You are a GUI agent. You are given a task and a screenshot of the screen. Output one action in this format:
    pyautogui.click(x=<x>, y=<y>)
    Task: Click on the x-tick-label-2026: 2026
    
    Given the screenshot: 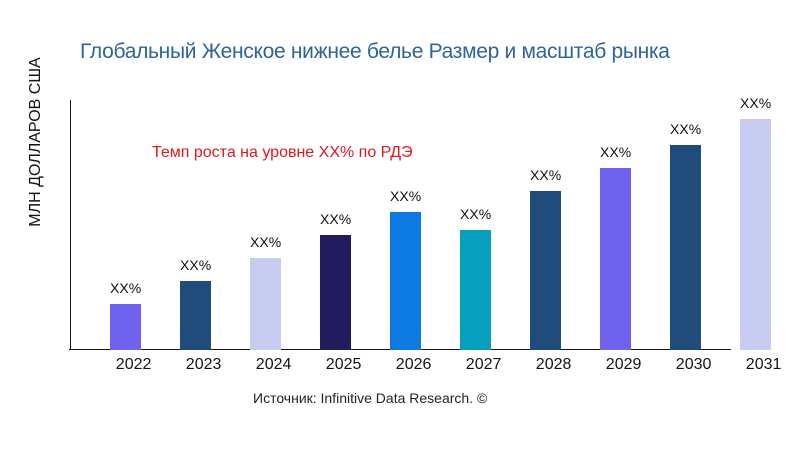 What is the action you would take?
    pyautogui.click(x=413, y=364)
    